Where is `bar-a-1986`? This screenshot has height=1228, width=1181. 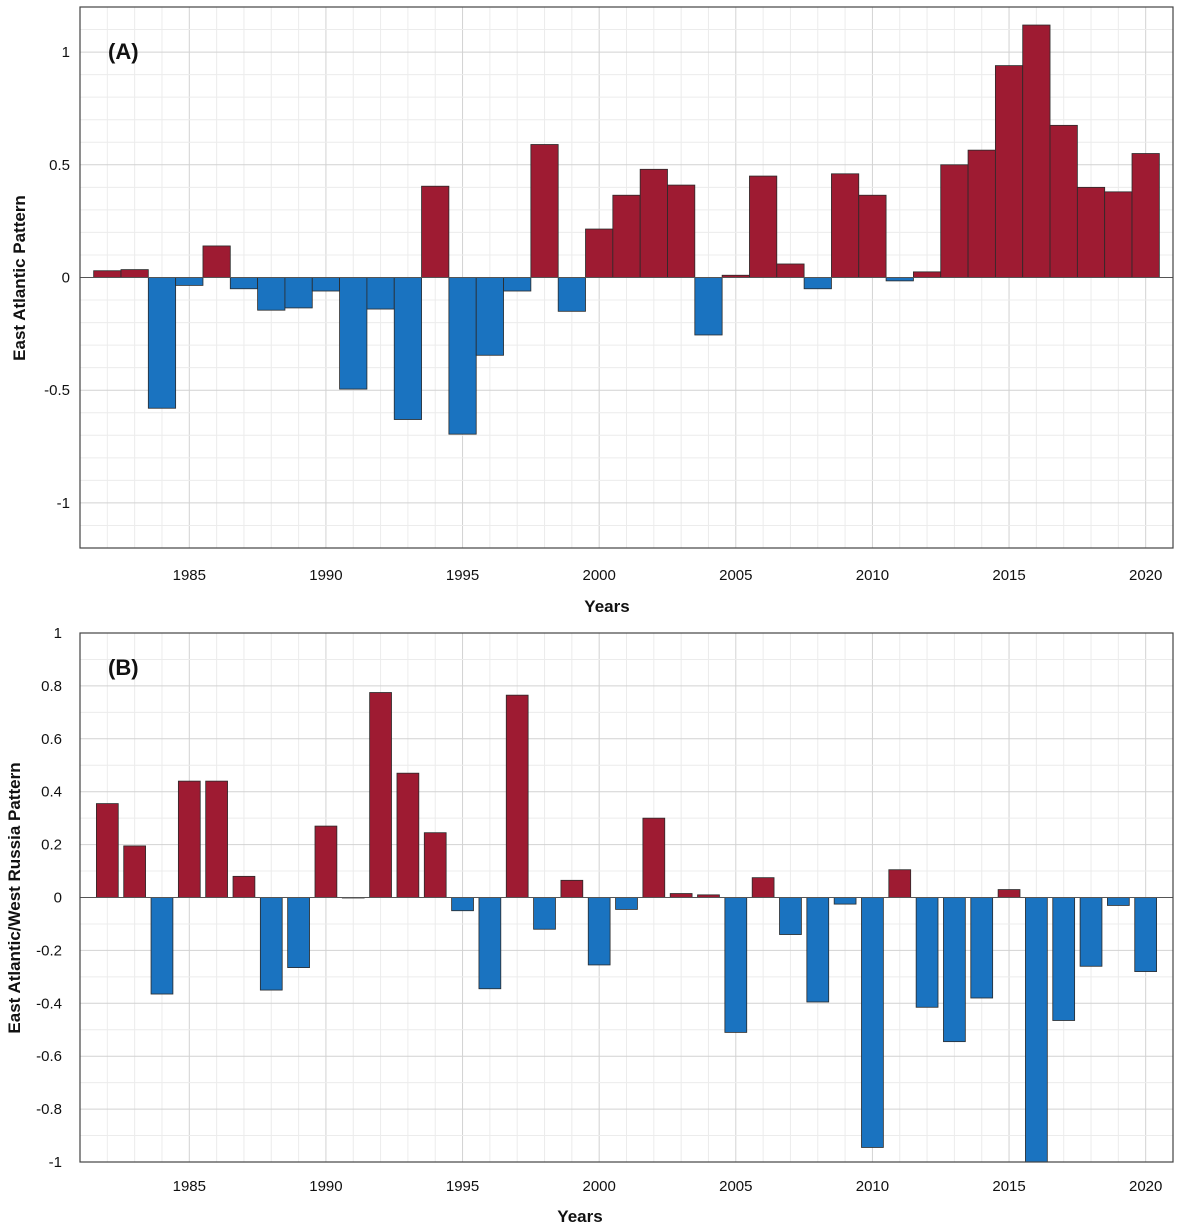
bar-a-1986 is located at coordinates (216, 261).